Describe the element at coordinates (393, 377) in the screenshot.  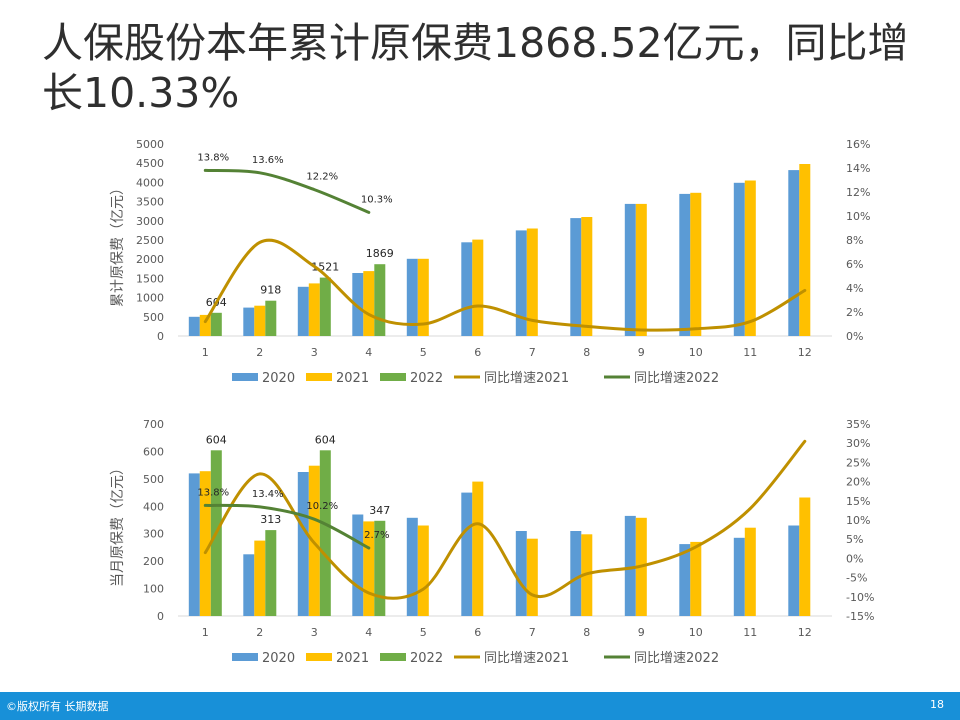
I see `c1-legend-swatch-2022` at that location.